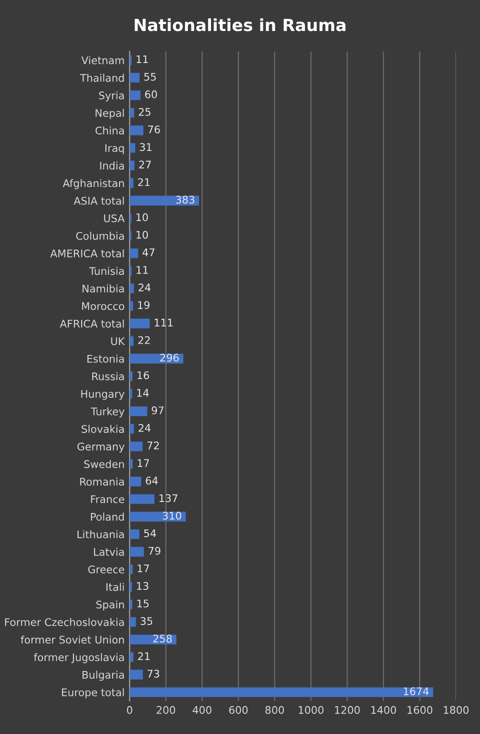 The image size is (480, 734). Describe the element at coordinates (100, 236) in the screenshot. I see `y-tick-label: Columbia` at that location.